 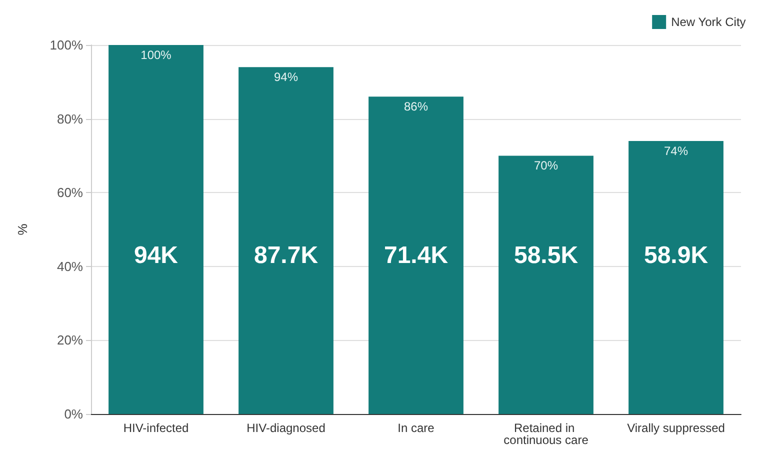 I want to click on y-tick-label: 20%, so click(x=70, y=340).